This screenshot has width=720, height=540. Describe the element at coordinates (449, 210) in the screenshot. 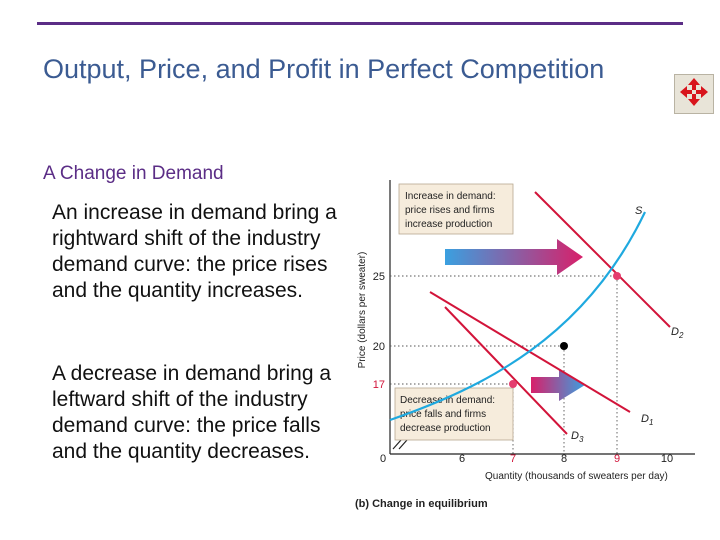

I see `increase-box-line: price rises and firms` at that location.